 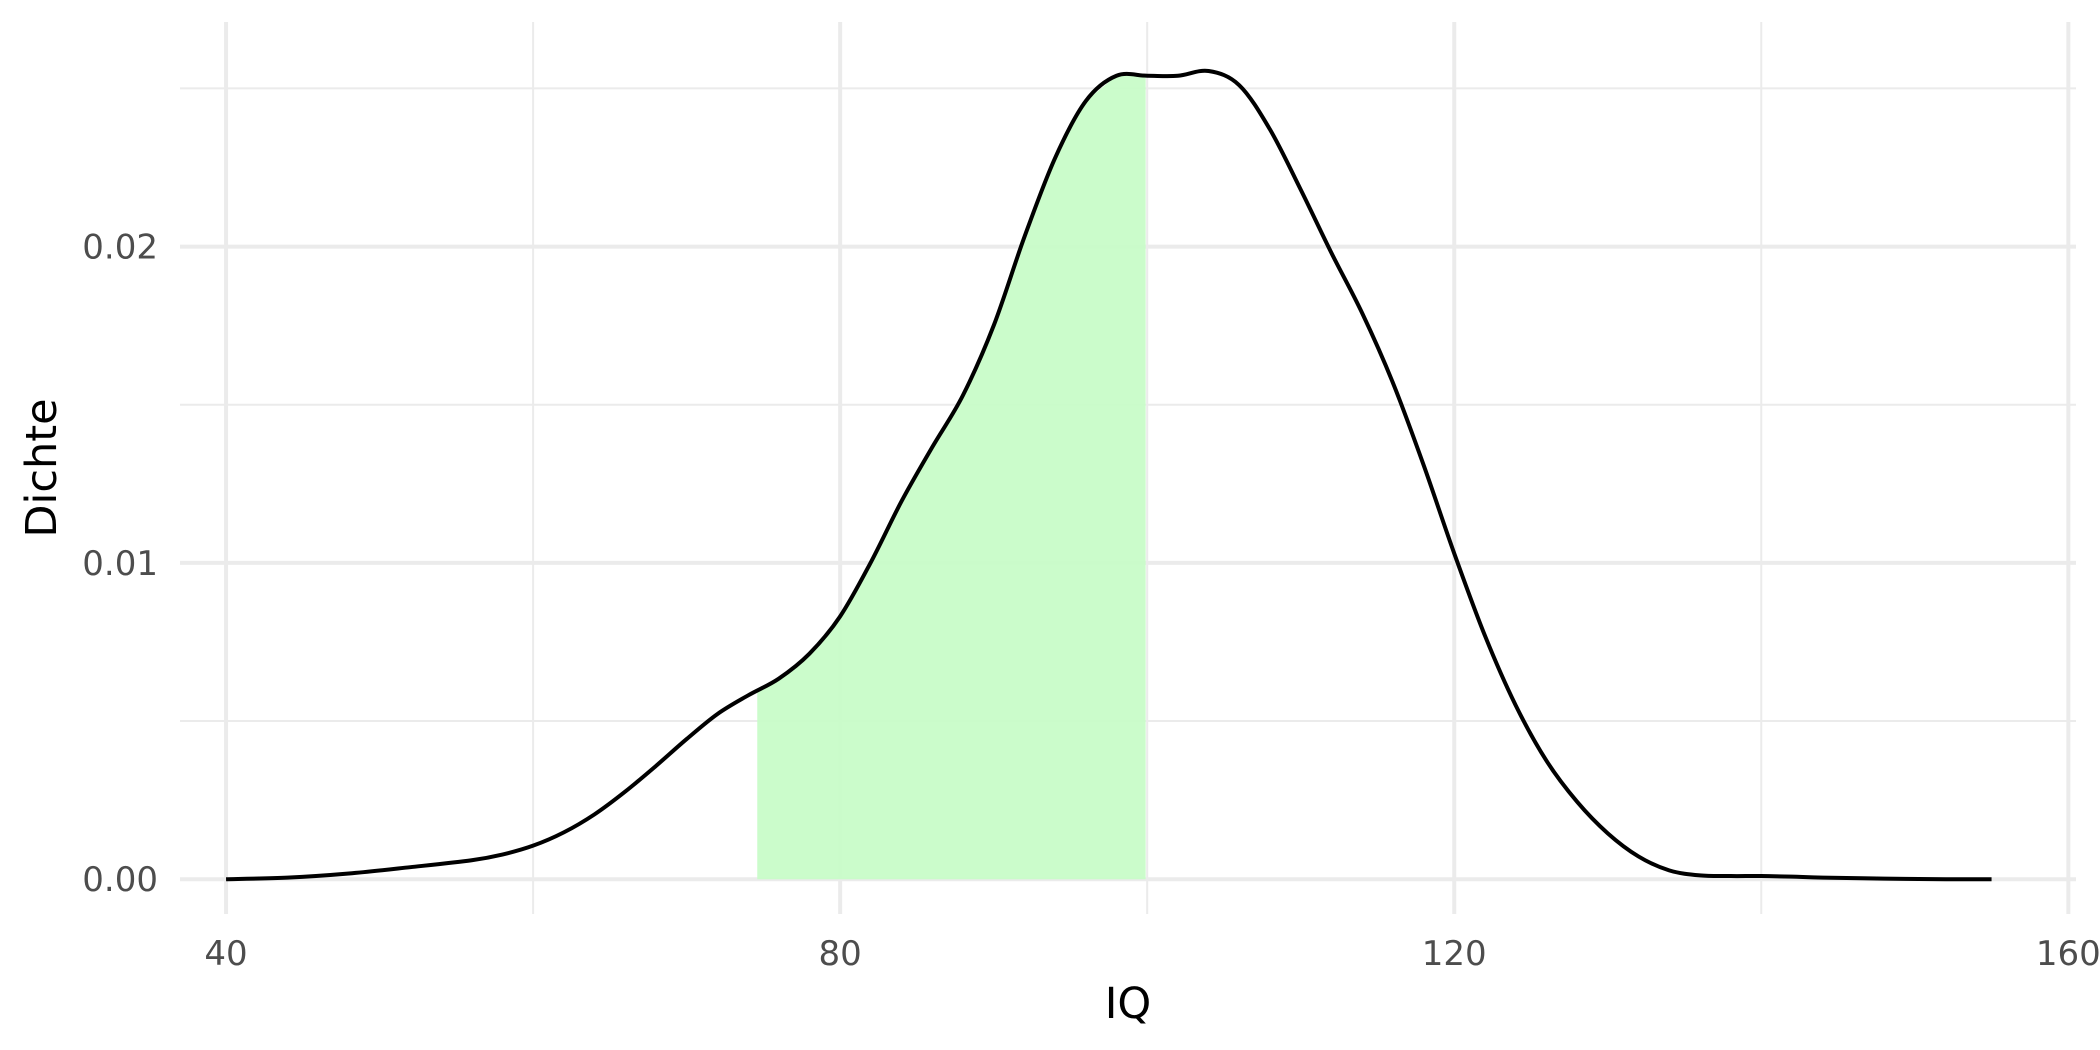 I want to click on x-tick-label: 120, so click(x=1454, y=954).